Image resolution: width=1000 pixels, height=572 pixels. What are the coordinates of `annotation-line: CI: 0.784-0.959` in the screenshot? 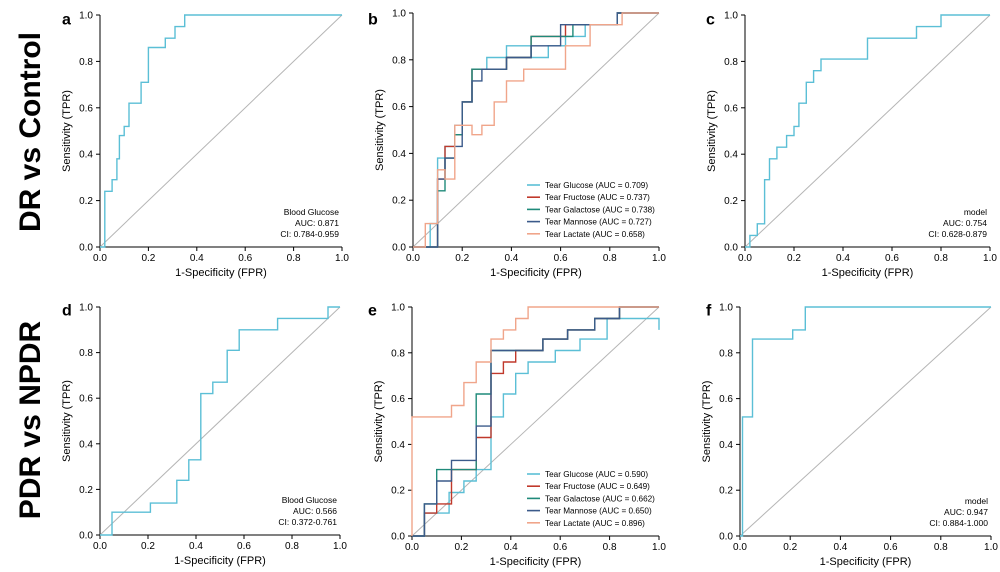 It's located at (309, 234).